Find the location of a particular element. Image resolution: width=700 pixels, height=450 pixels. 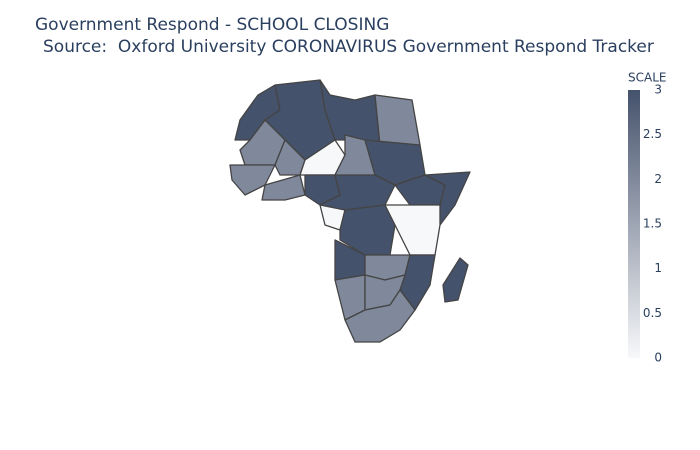

chart-title: Government Respond - SCHOOL CLOSING is located at coordinates (212, 25).